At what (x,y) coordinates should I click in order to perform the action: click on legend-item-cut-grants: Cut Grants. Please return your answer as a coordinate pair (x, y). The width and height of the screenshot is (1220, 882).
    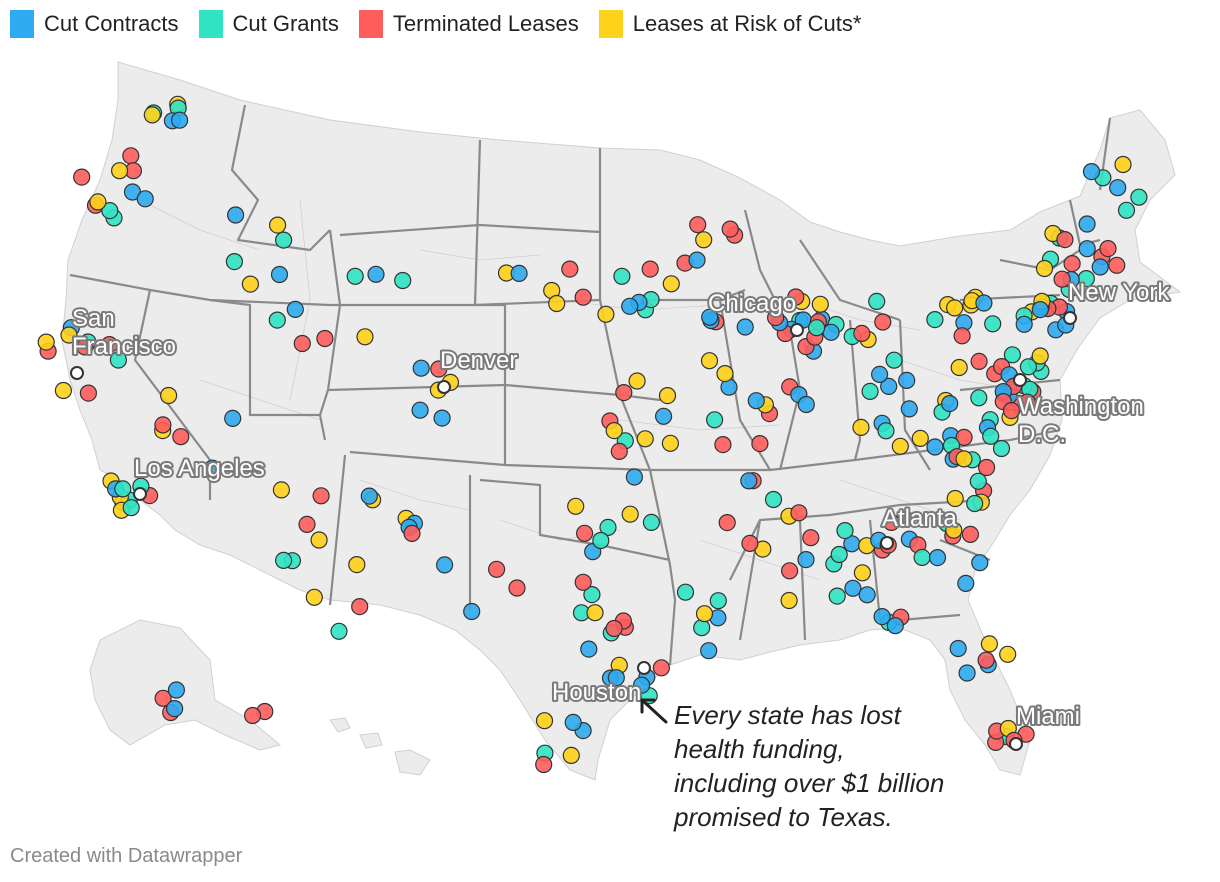
    Looking at the image, I should click on (268, 24).